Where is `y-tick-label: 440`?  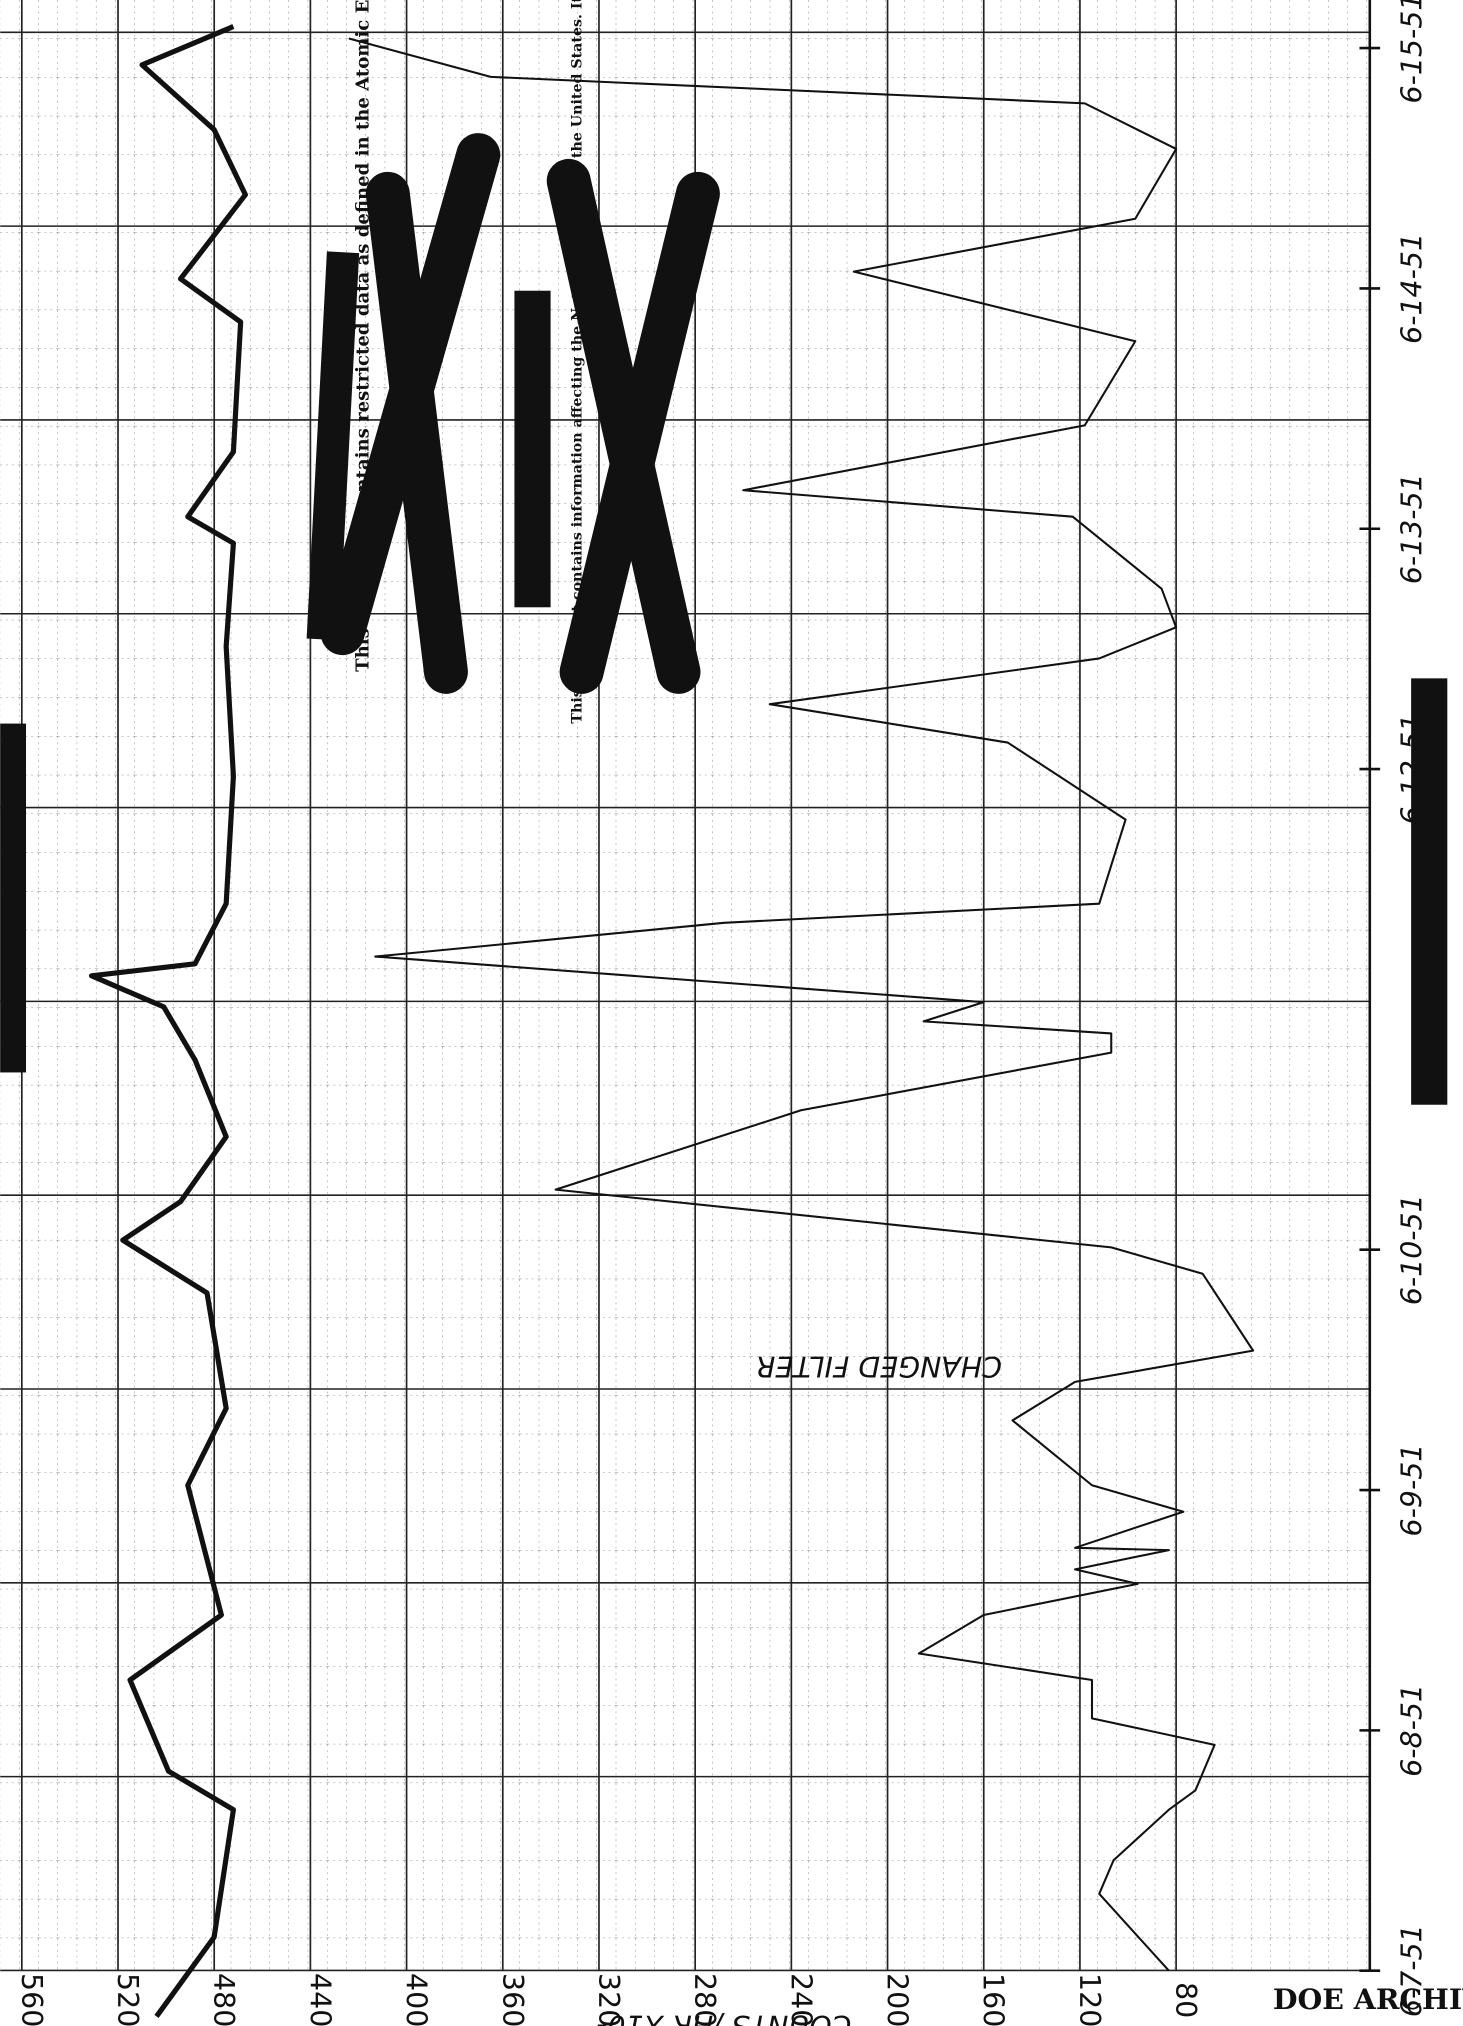
y-tick-label: 440 is located at coordinates (319, 1999).